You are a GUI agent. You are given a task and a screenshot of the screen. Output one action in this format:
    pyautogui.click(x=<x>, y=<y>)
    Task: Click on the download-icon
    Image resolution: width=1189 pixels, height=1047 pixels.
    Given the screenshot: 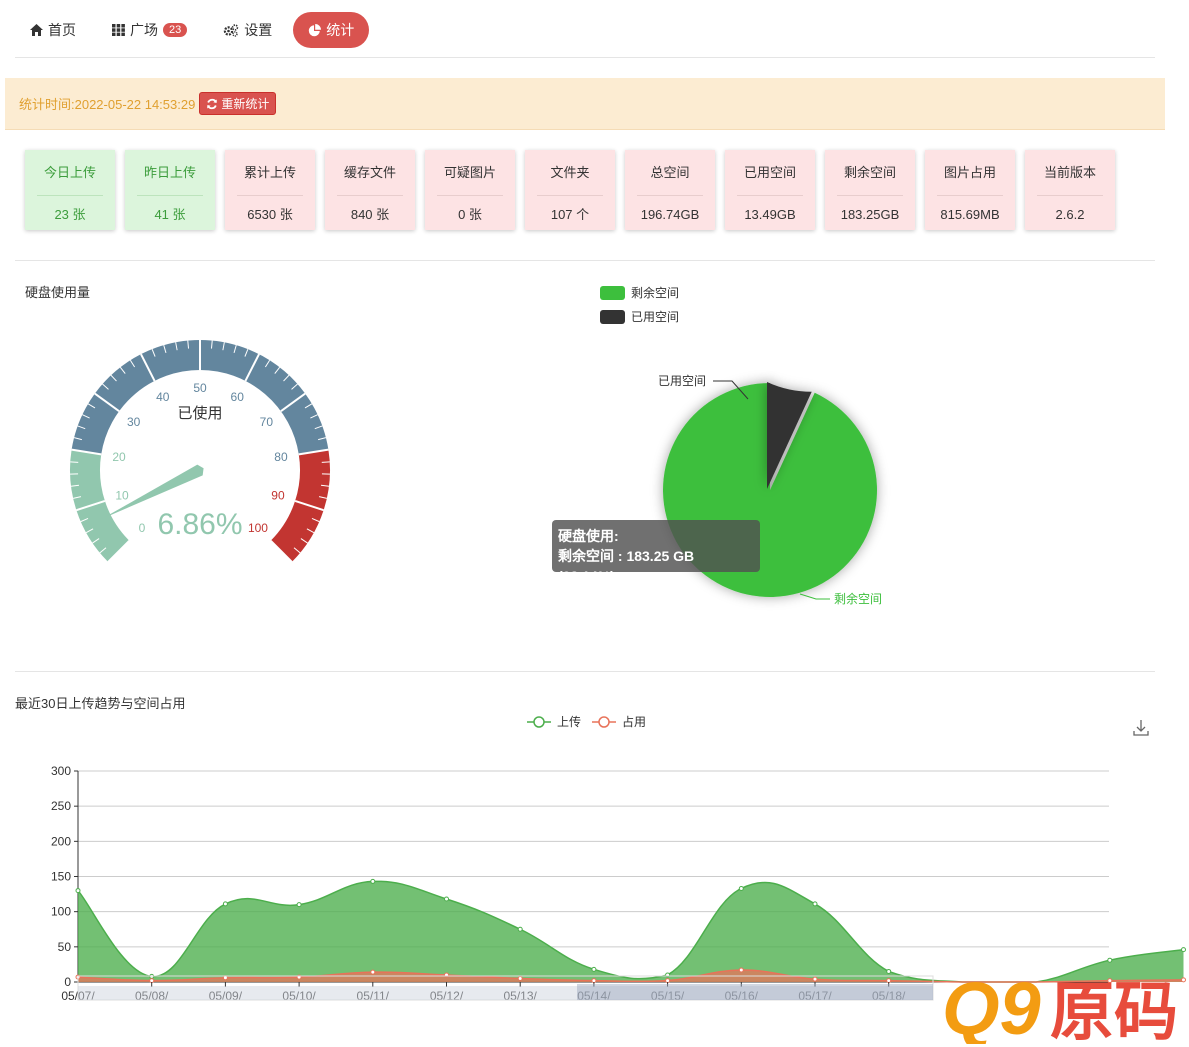 What is the action you would take?
    pyautogui.click(x=1141, y=728)
    